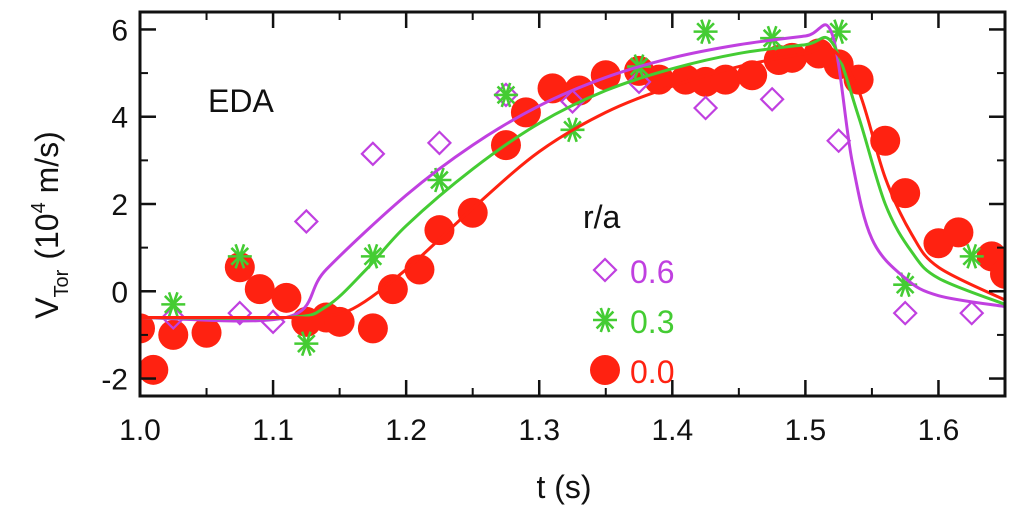 The image size is (1010, 509). Describe the element at coordinates (406, 430) in the screenshot. I see `x-tick-label: 1.2` at that location.